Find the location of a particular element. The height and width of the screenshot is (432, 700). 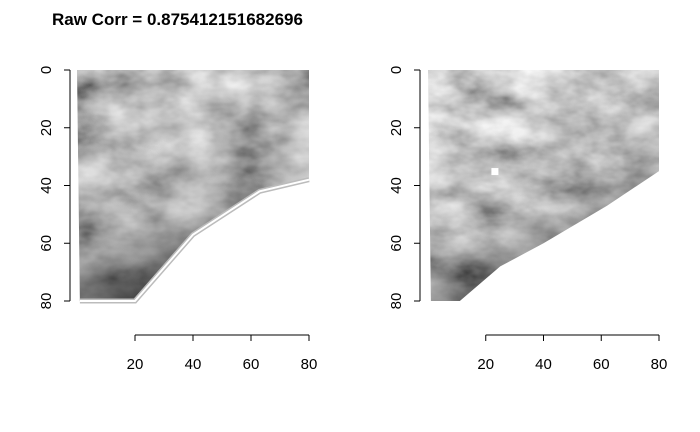

chart-title: Raw Corr = 0.875412151682696 is located at coordinates (177, 19).